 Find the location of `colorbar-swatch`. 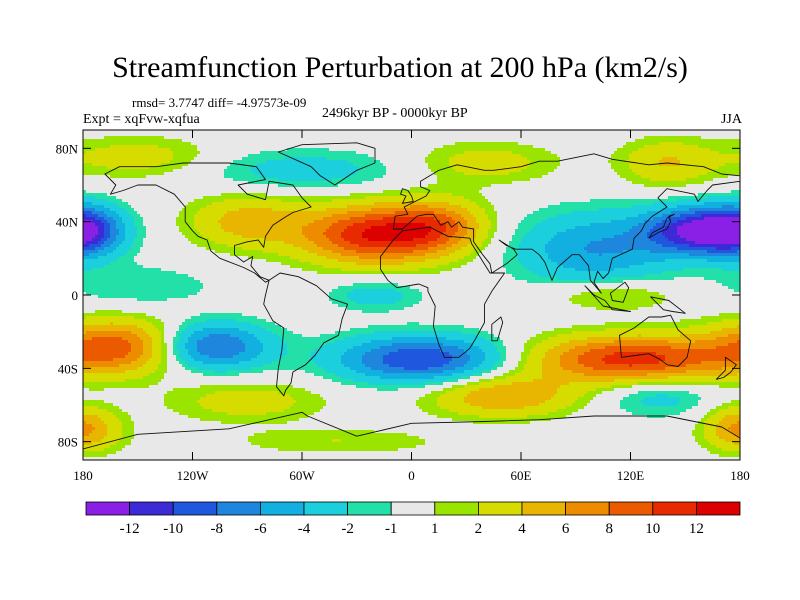

colorbar-swatch is located at coordinates (195, 508).